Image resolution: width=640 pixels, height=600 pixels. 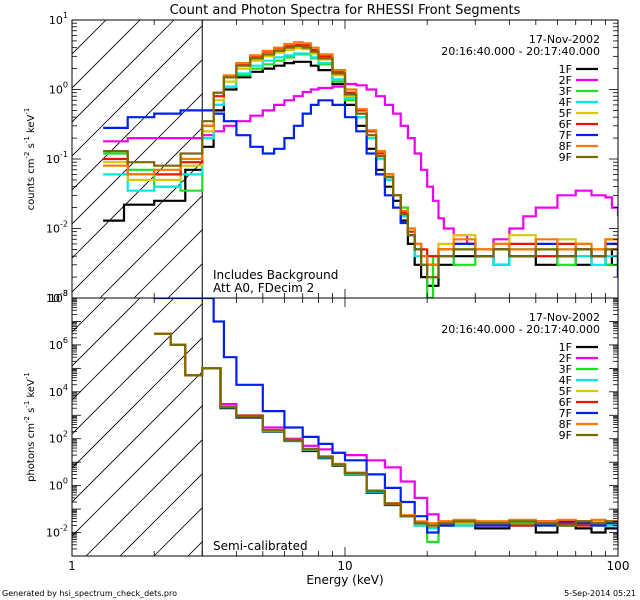 What do you see at coordinates (58, 19) in the screenshot?
I see `top-y-tick-label: 10¹` at bounding box center [58, 19].